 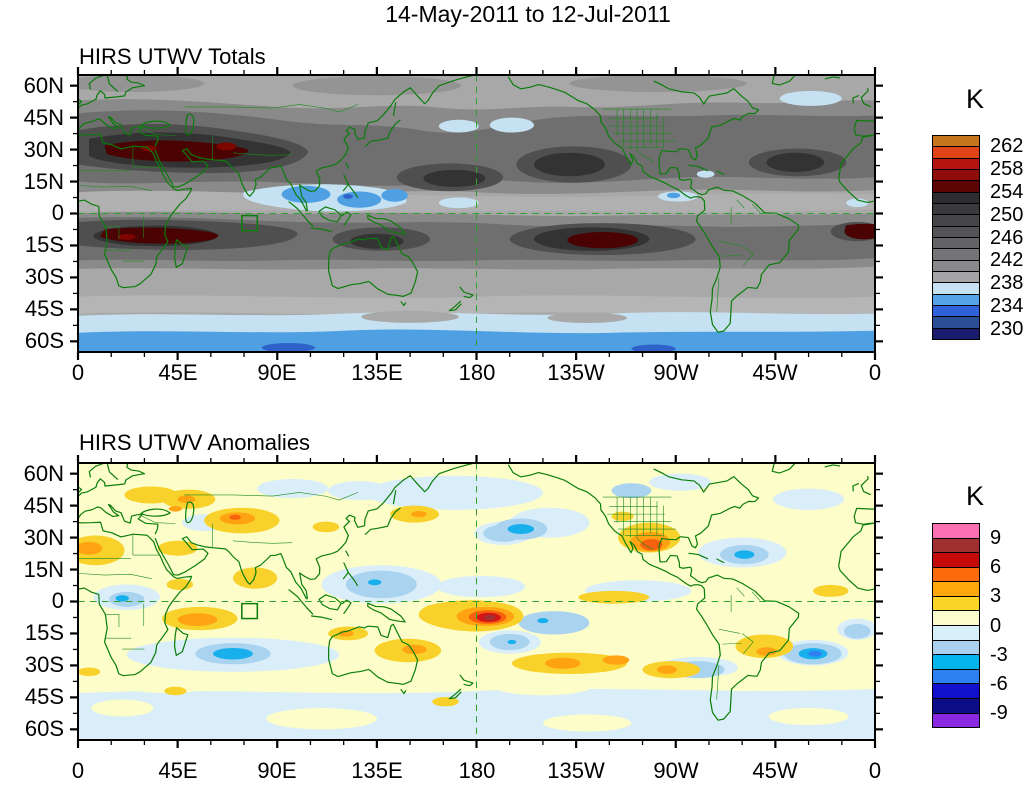 What do you see at coordinates (1007, 169) in the screenshot?
I see `colorbar-tick-label: 258` at bounding box center [1007, 169].